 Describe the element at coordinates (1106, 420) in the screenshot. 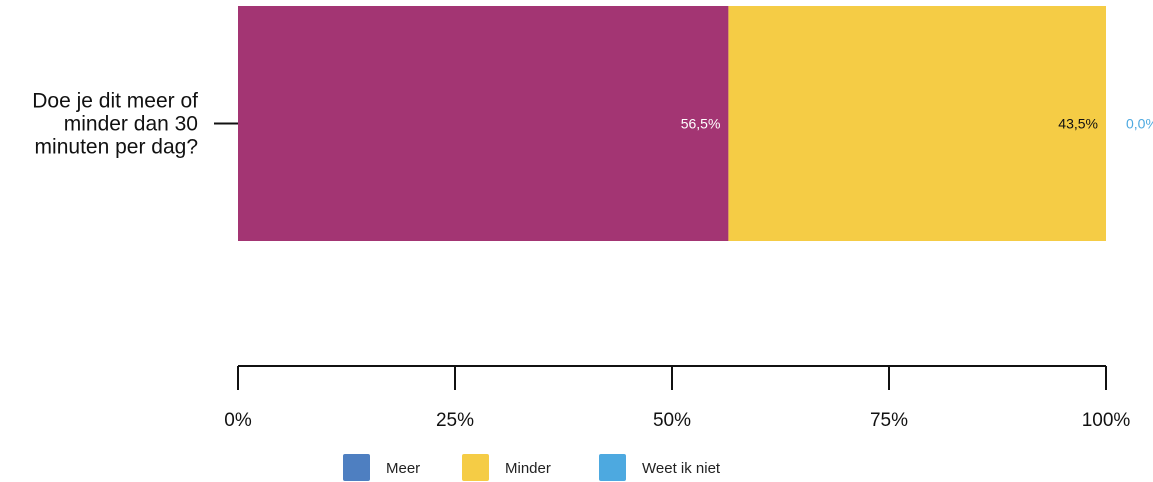

I see `x-tick-label: 100%` at that location.